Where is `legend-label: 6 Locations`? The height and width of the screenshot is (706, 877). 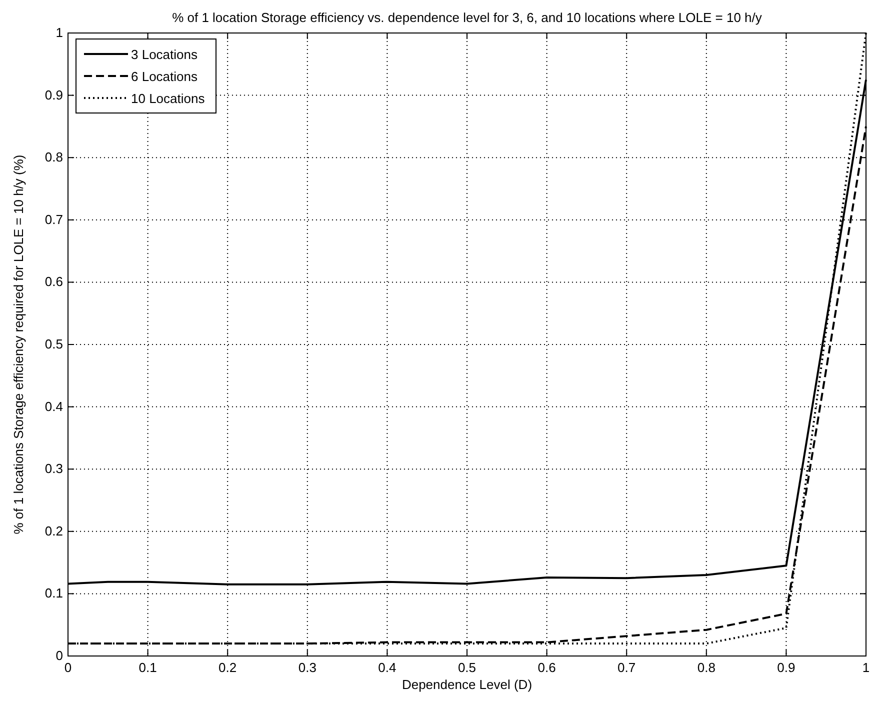 legend-label: 6 Locations is located at coordinates (164, 76).